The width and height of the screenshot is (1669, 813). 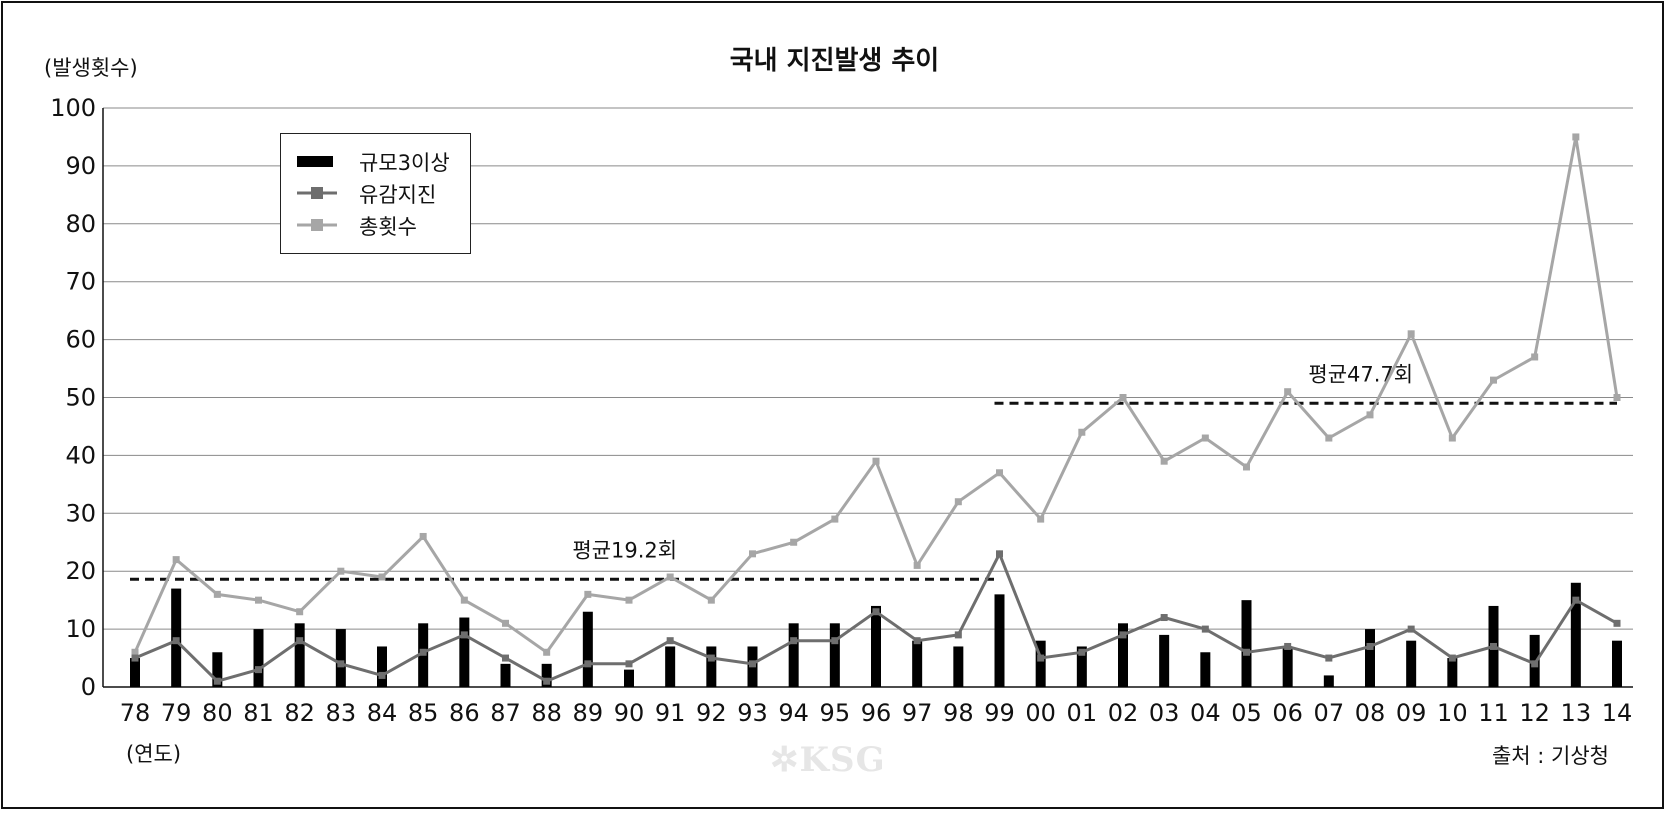 I want to click on x-tick-label: 87, so click(x=505, y=713).